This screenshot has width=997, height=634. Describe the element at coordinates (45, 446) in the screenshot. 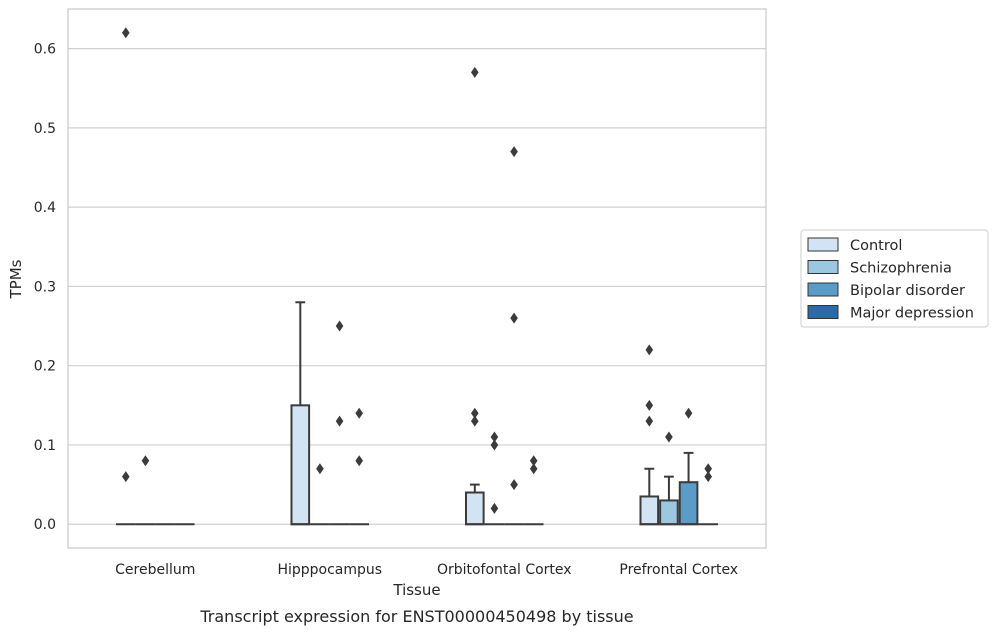

I see `y-tick-label: 0.1` at that location.